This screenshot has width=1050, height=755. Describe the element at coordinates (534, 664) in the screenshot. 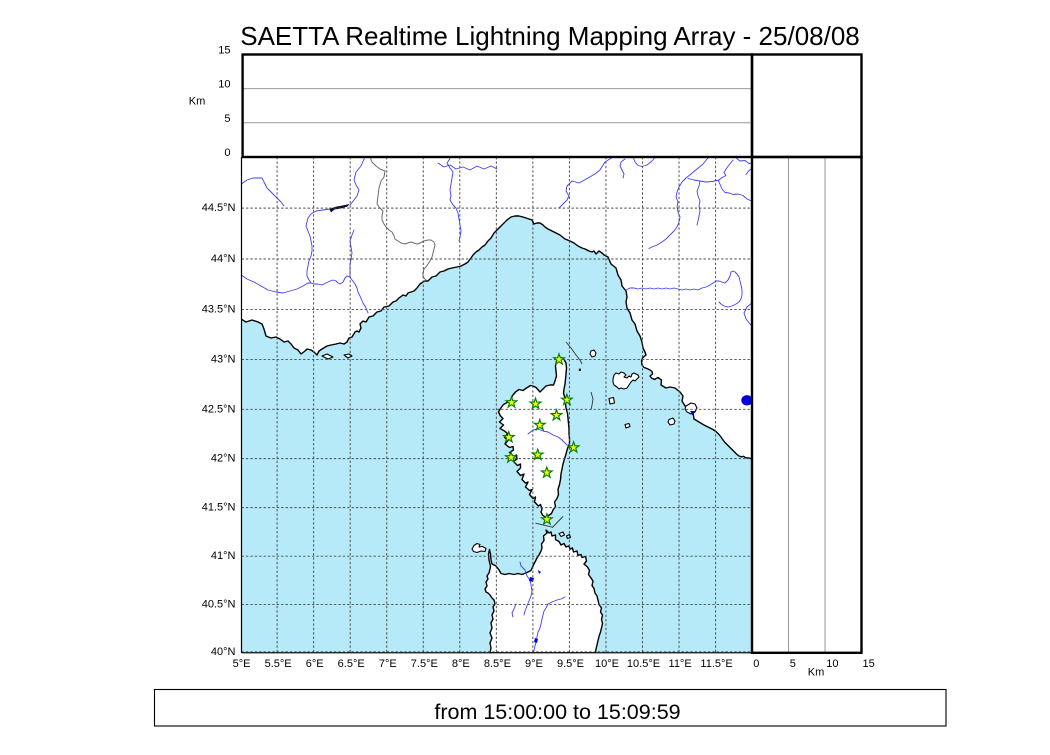

I see `svg-text: 9°E` at that location.